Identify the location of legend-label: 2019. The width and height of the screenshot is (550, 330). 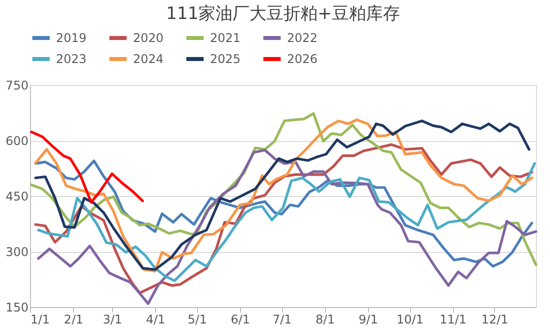
(71, 38).